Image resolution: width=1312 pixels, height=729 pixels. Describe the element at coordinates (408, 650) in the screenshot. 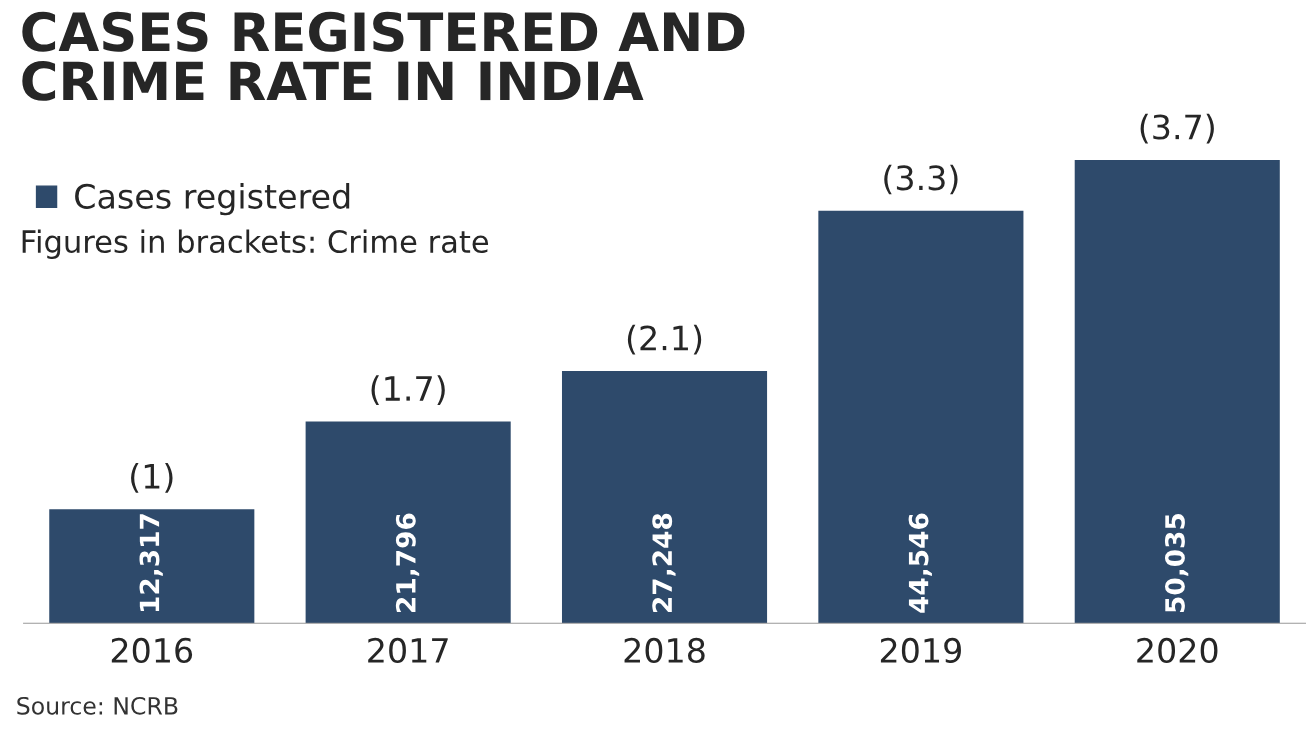

I see `x-tick-label: 2017` at that location.